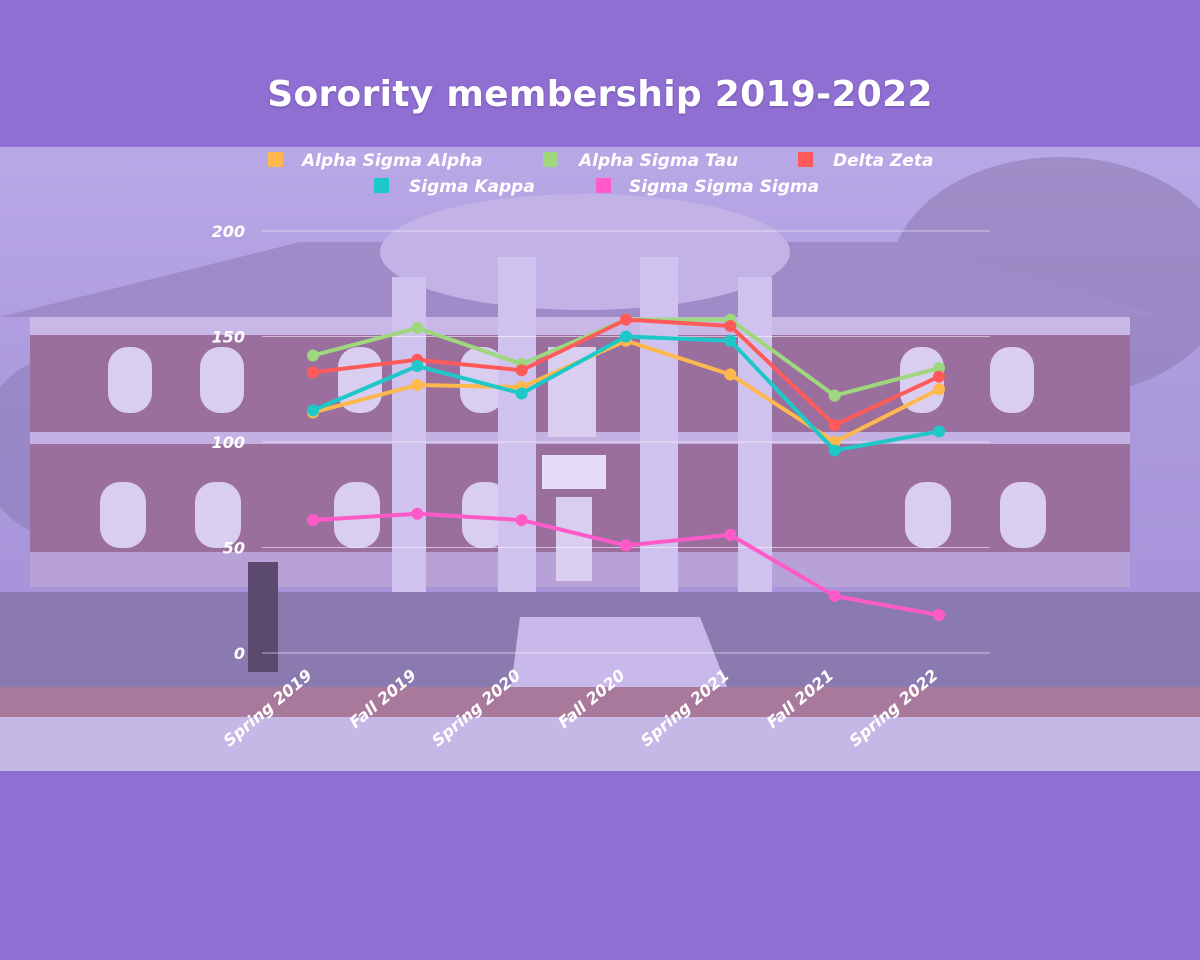  Describe the element at coordinates (883, 161) in the screenshot. I see `legend-label: Delta Zeta` at that location.